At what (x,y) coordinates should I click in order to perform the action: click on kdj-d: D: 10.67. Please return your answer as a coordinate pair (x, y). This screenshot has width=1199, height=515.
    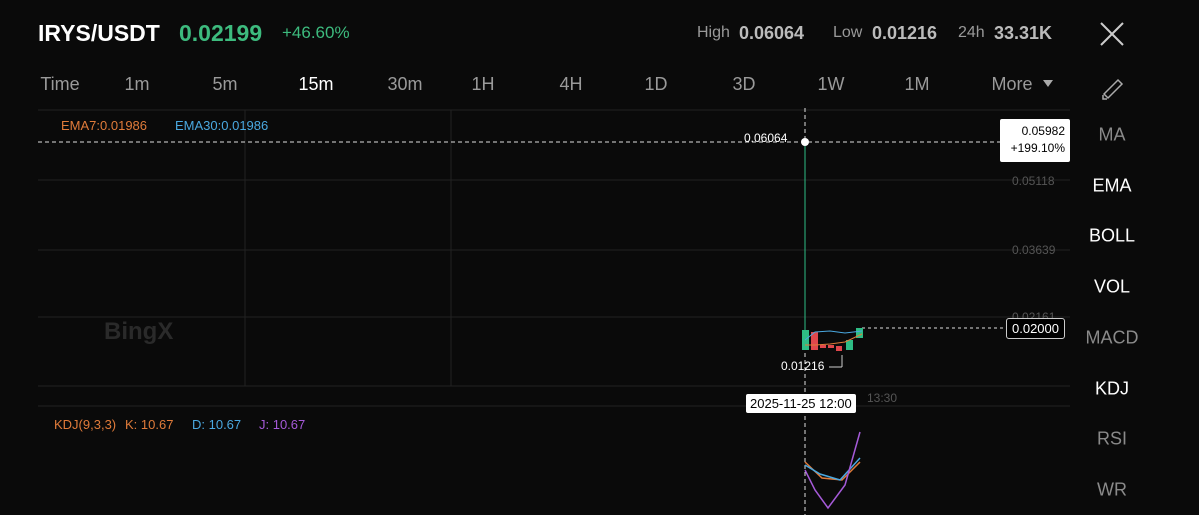
    Looking at the image, I should click on (217, 424).